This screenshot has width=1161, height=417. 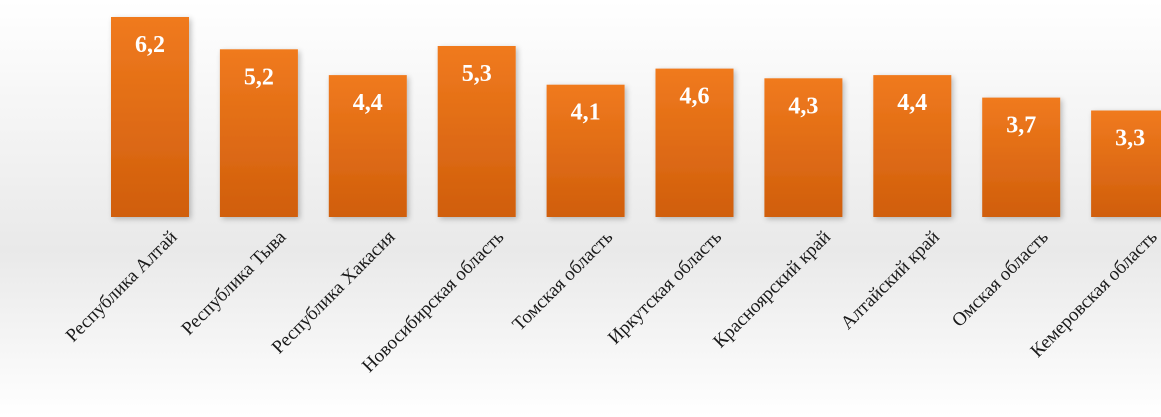 What do you see at coordinates (586, 113) in the screenshot?
I see `data-label-5: 4,1` at bounding box center [586, 113].